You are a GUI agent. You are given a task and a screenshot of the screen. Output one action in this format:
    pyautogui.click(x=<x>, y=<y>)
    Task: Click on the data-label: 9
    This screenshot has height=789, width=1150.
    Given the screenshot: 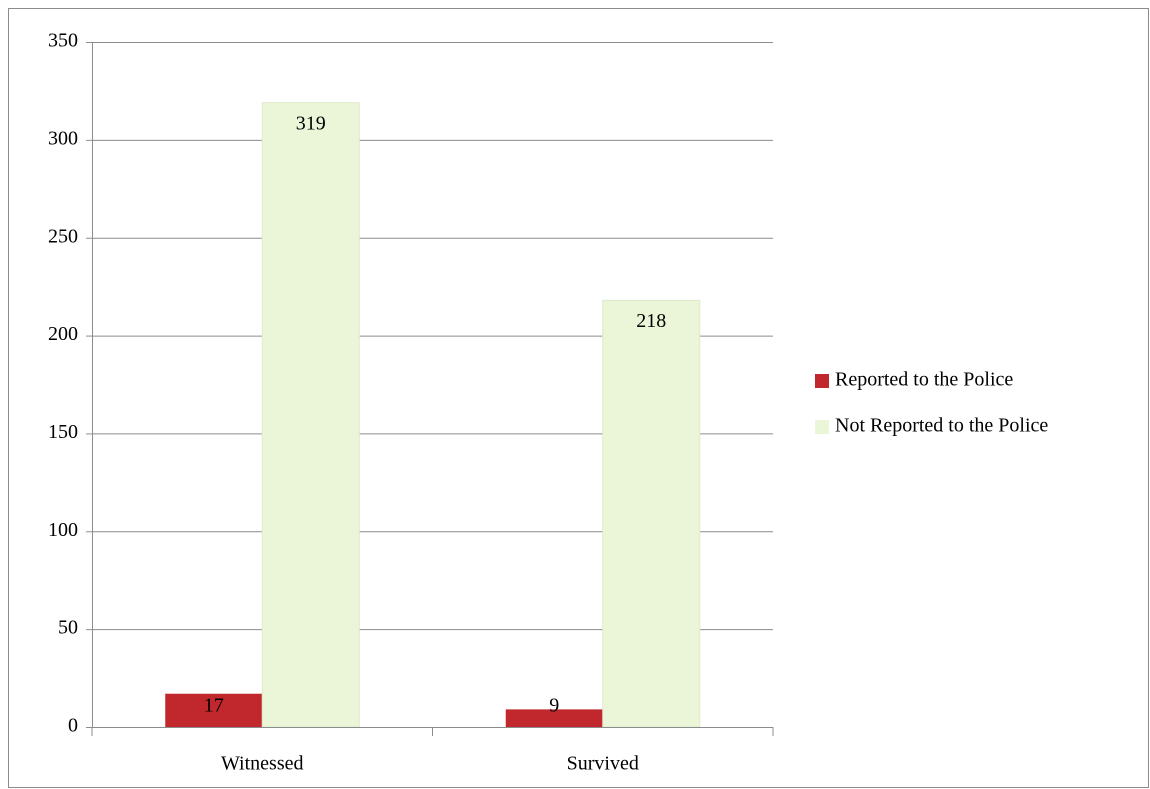 What is the action you would take?
    pyautogui.click(x=554, y=706)
    